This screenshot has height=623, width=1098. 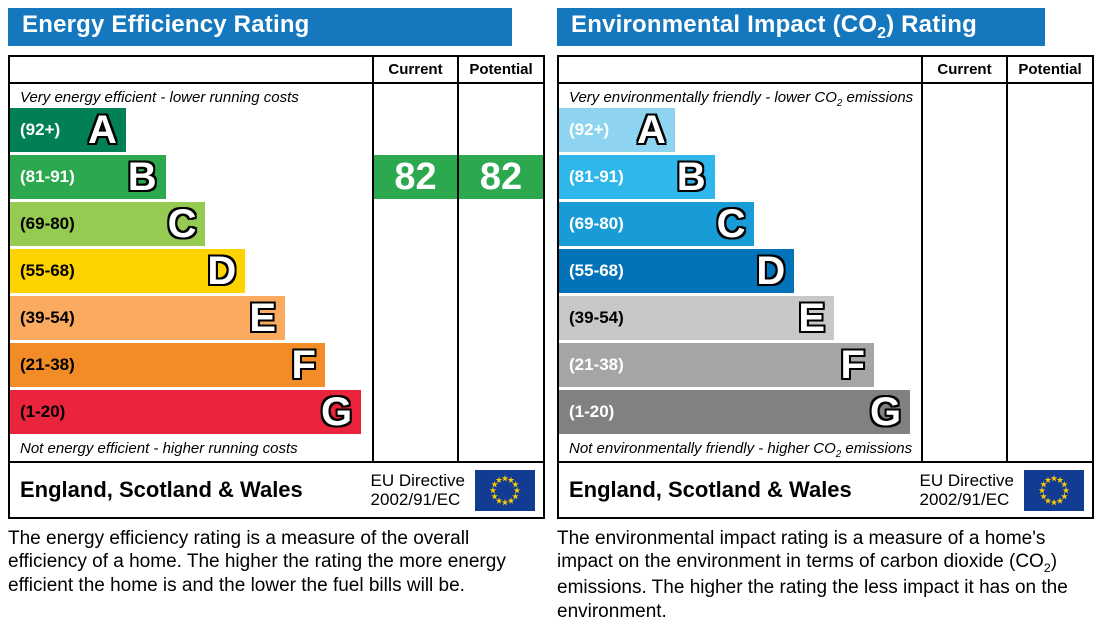 I want to click on potential-rating-value: 82, so click(x=501, y=177).